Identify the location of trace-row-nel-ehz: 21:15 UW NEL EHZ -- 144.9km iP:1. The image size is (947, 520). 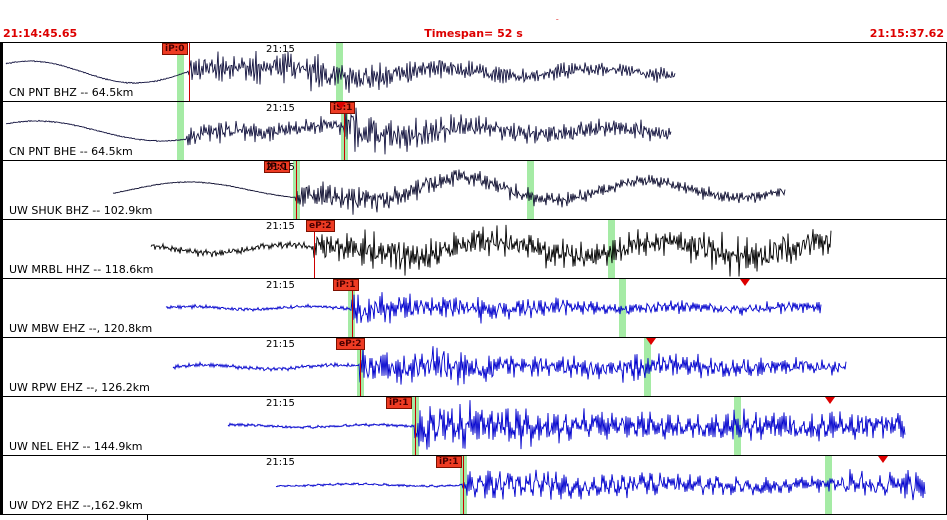
(474, 426).